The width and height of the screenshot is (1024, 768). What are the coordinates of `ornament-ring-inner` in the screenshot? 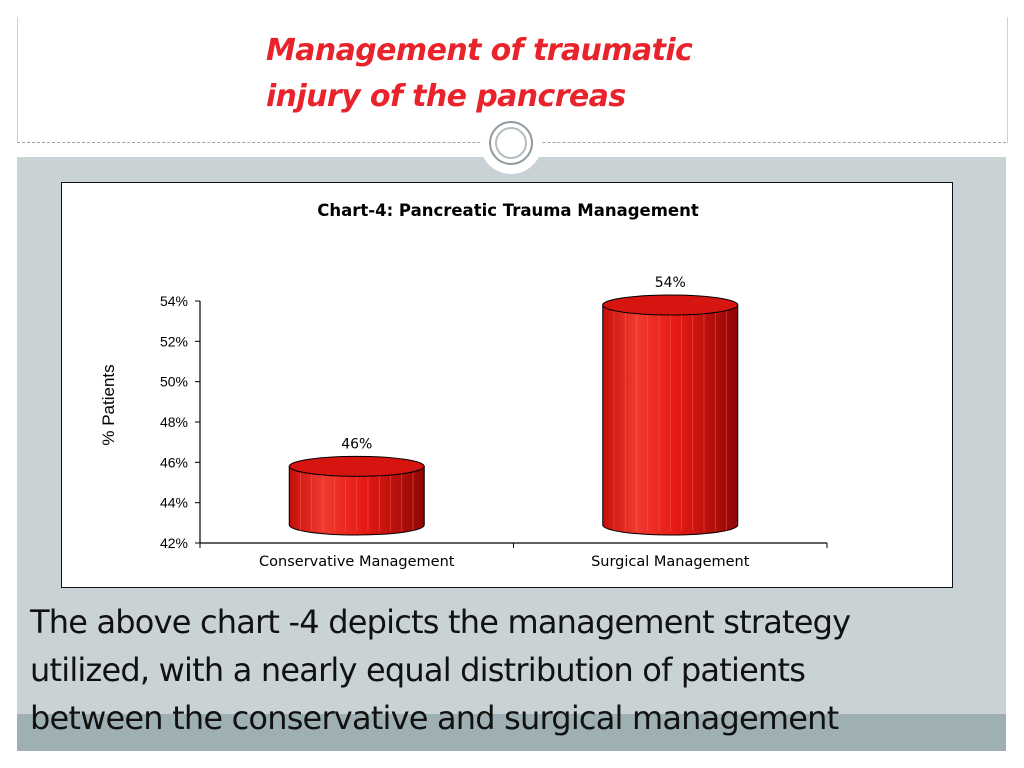 It's located at (511, 143).